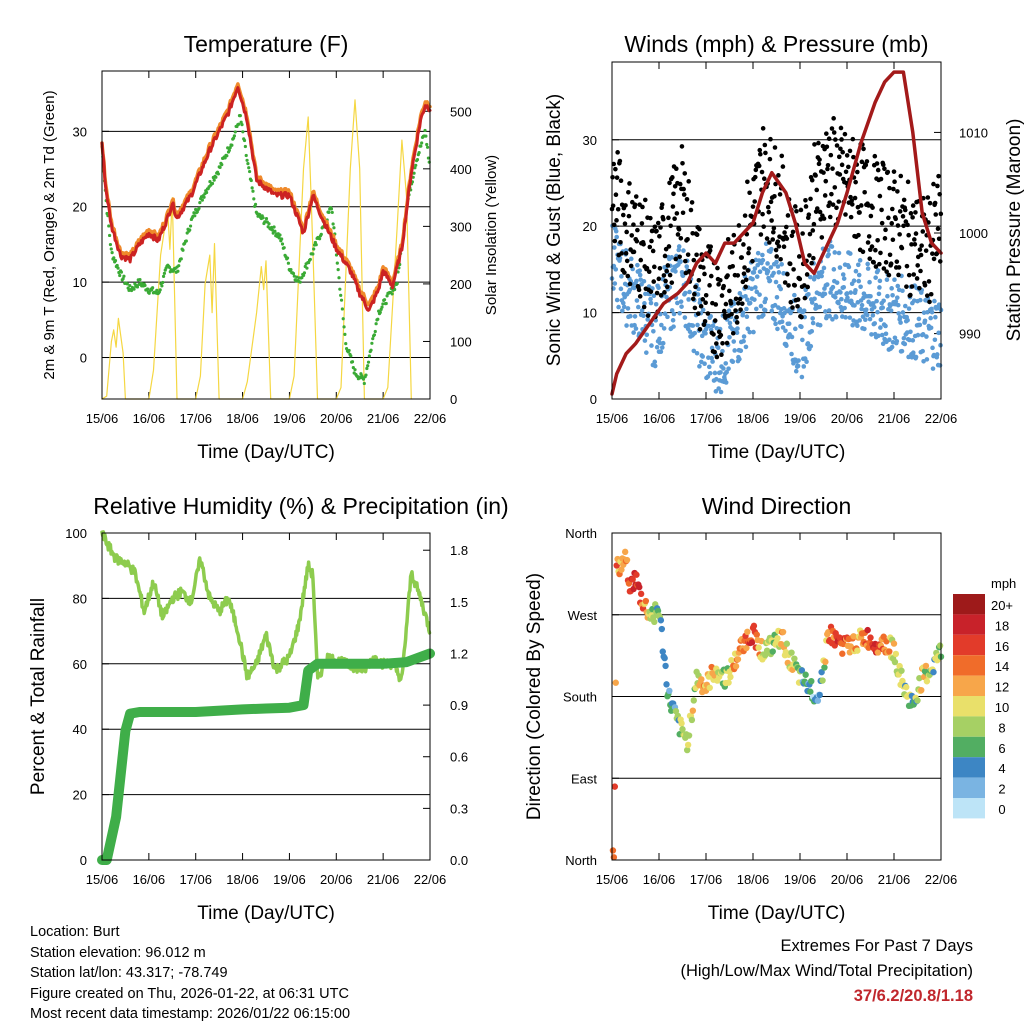  What do you see at coordinates (973, 233) in the screenshot?
I see `y-right-tick-label: 1000` at bounding box center [973, 233].